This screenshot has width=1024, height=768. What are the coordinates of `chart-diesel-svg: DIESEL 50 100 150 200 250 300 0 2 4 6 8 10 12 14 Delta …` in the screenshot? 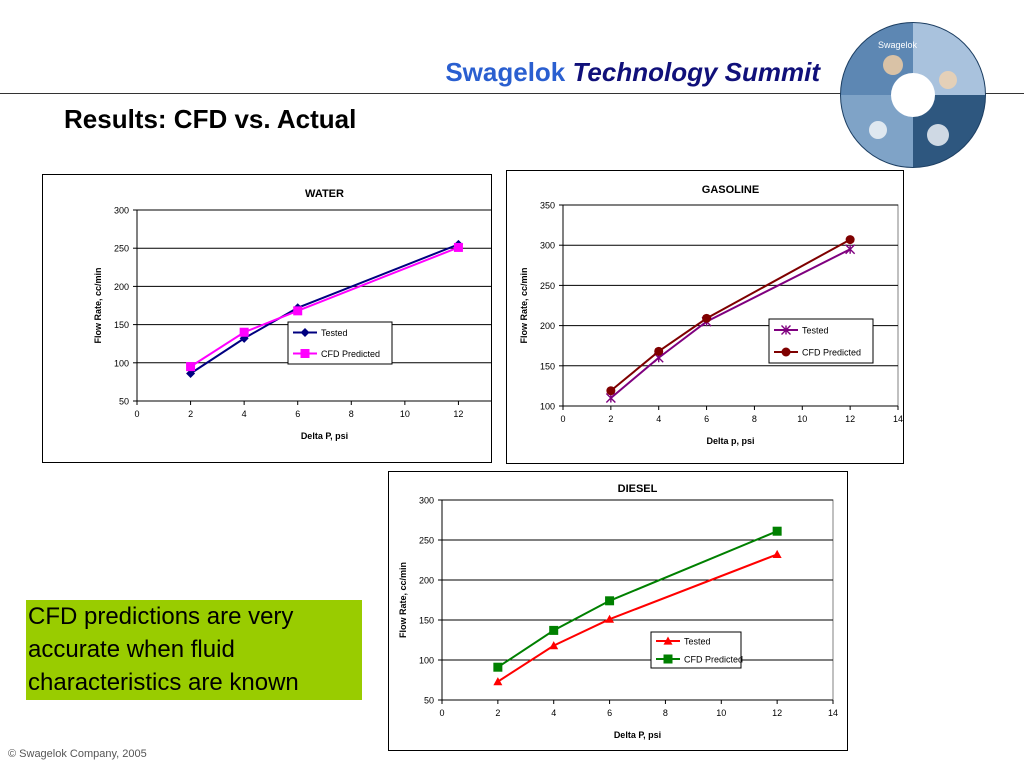 It's located at (618, 611).